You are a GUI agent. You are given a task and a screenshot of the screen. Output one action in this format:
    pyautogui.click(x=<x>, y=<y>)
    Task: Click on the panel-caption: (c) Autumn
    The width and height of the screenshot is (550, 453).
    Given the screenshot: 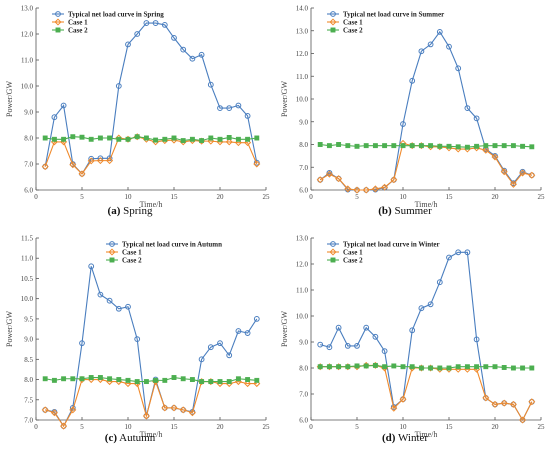 What is the action you would take?
    pyautogui.click(x=130, y=438)
    